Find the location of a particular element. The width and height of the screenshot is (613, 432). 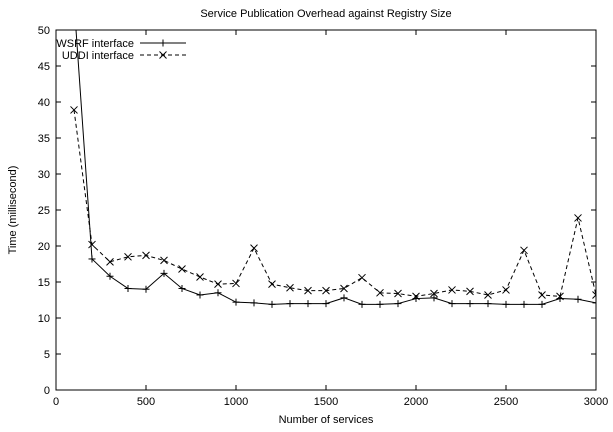

x-tick-label: 1000 is located at coordinates (236, 402).